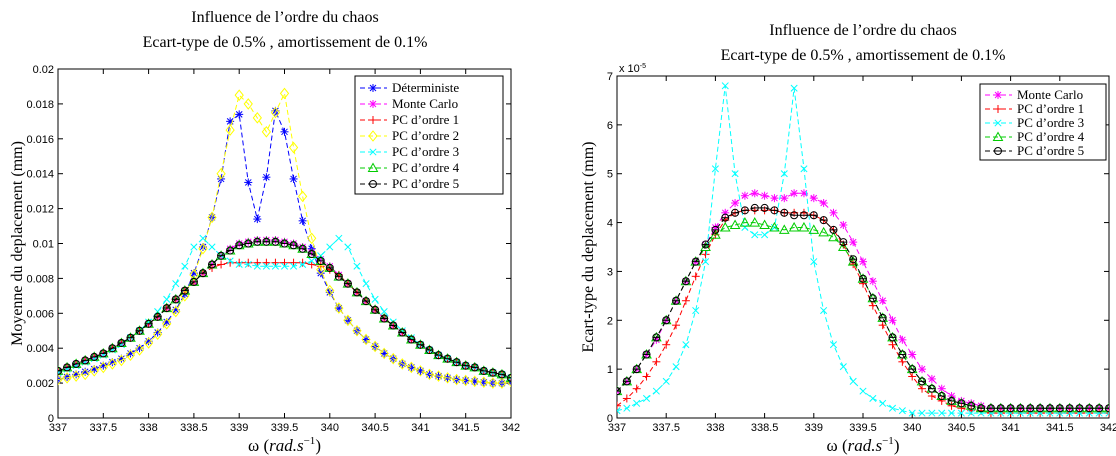  I want to click on x-tick-label: 341.5, so click(466, 428).